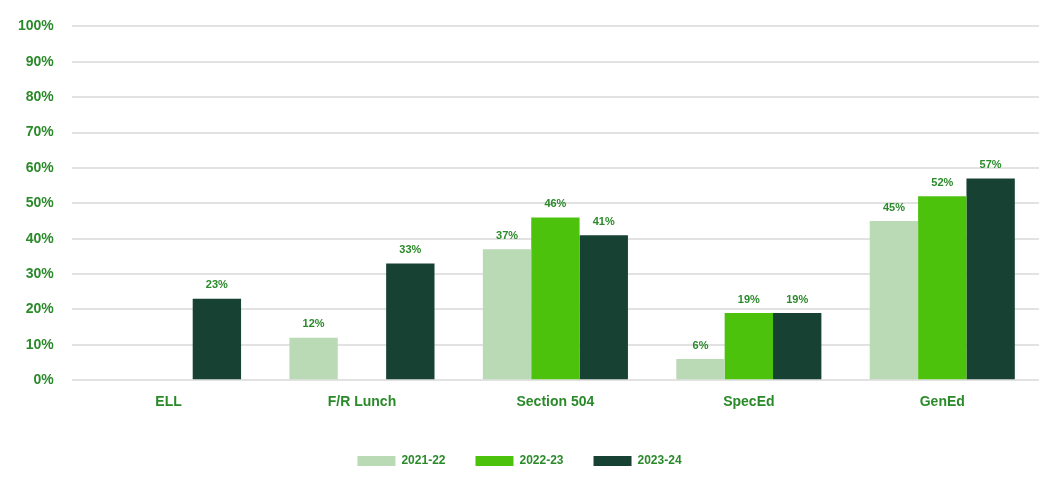  Describe the element at coordinates (169, 401) in the screenshot. I see `x-tick-label: ELL` at that location.